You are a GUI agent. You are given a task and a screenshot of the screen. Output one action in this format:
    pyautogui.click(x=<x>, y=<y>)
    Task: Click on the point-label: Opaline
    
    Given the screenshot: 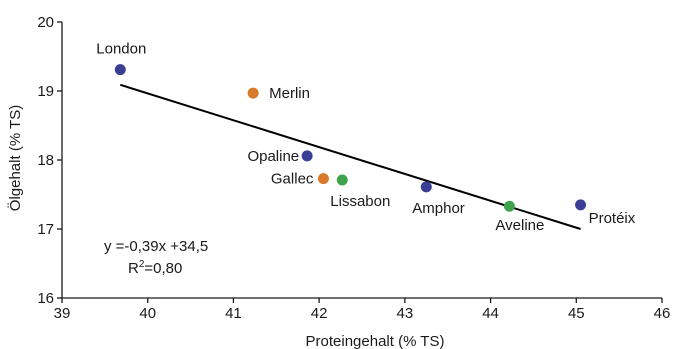 What is the action you would take?
    pyautogui.click(x=273, y=156)
    